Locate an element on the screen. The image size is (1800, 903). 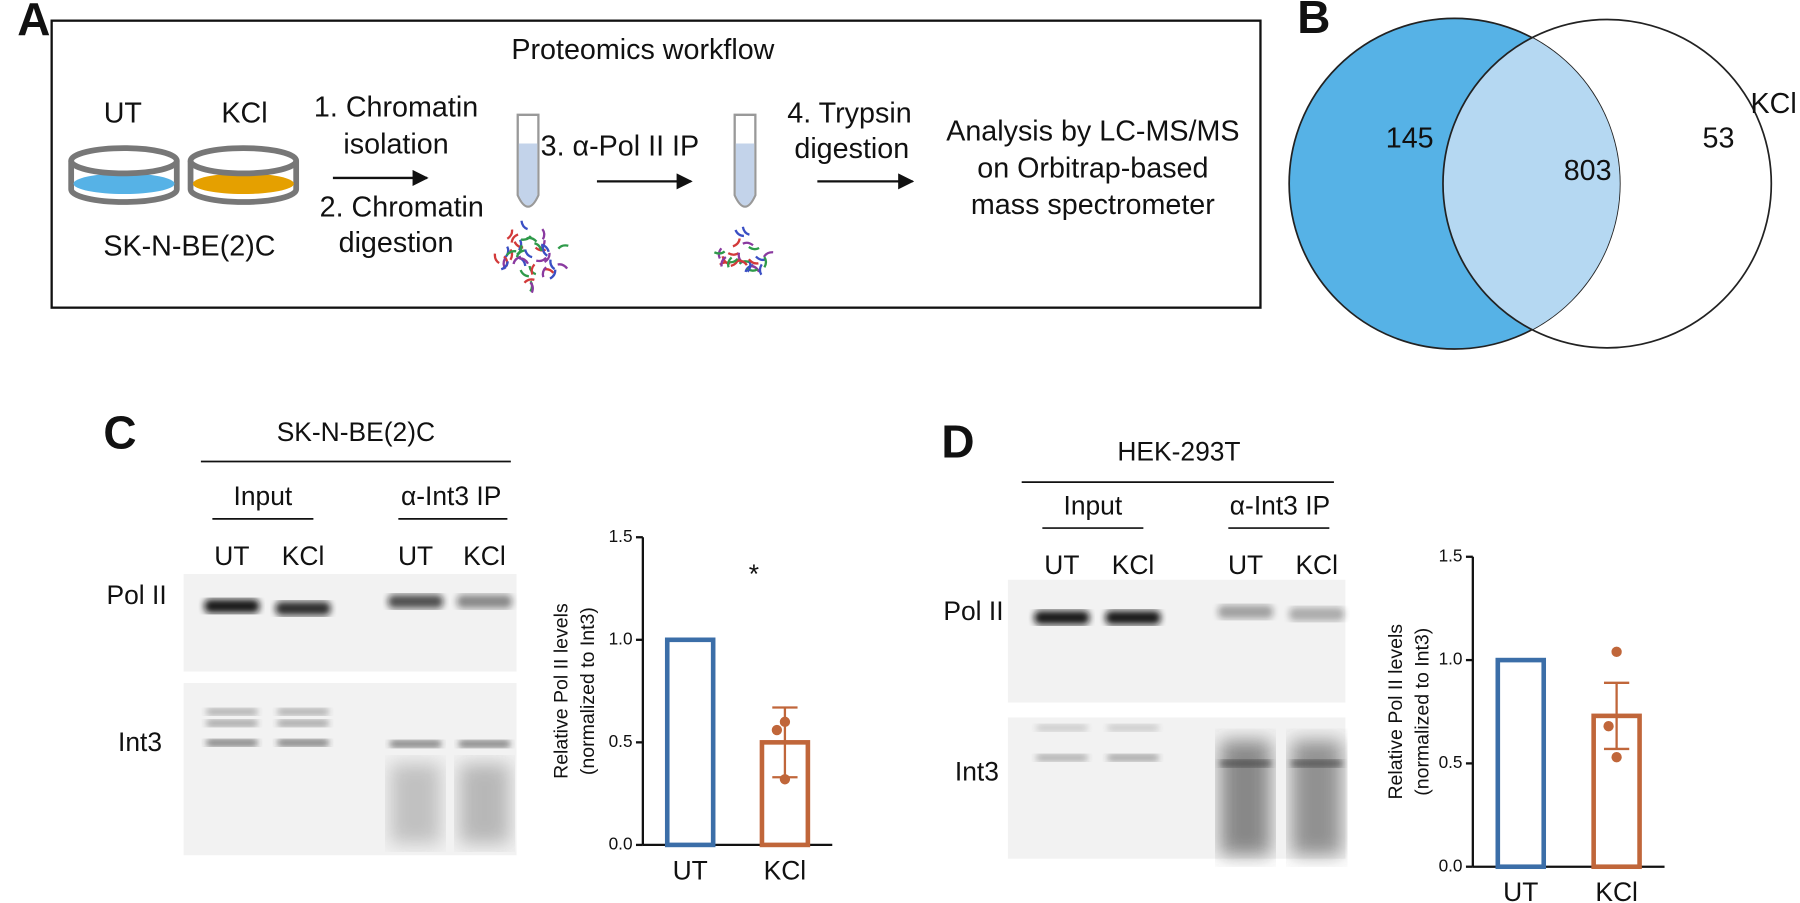
blot-membrane is located at coordinates (1176, 788).